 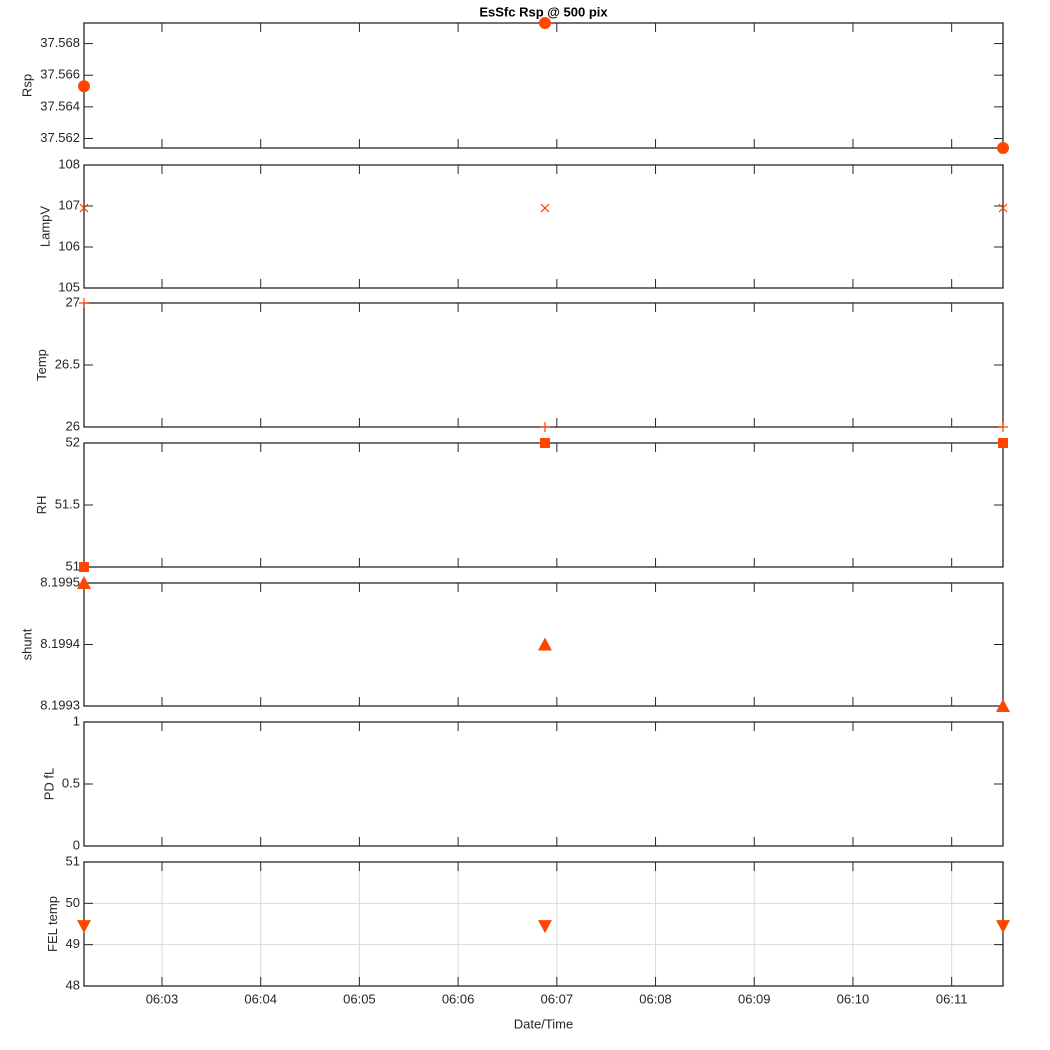 I want to click on x-tick-label: 06:05, so click(x=359, y=998).